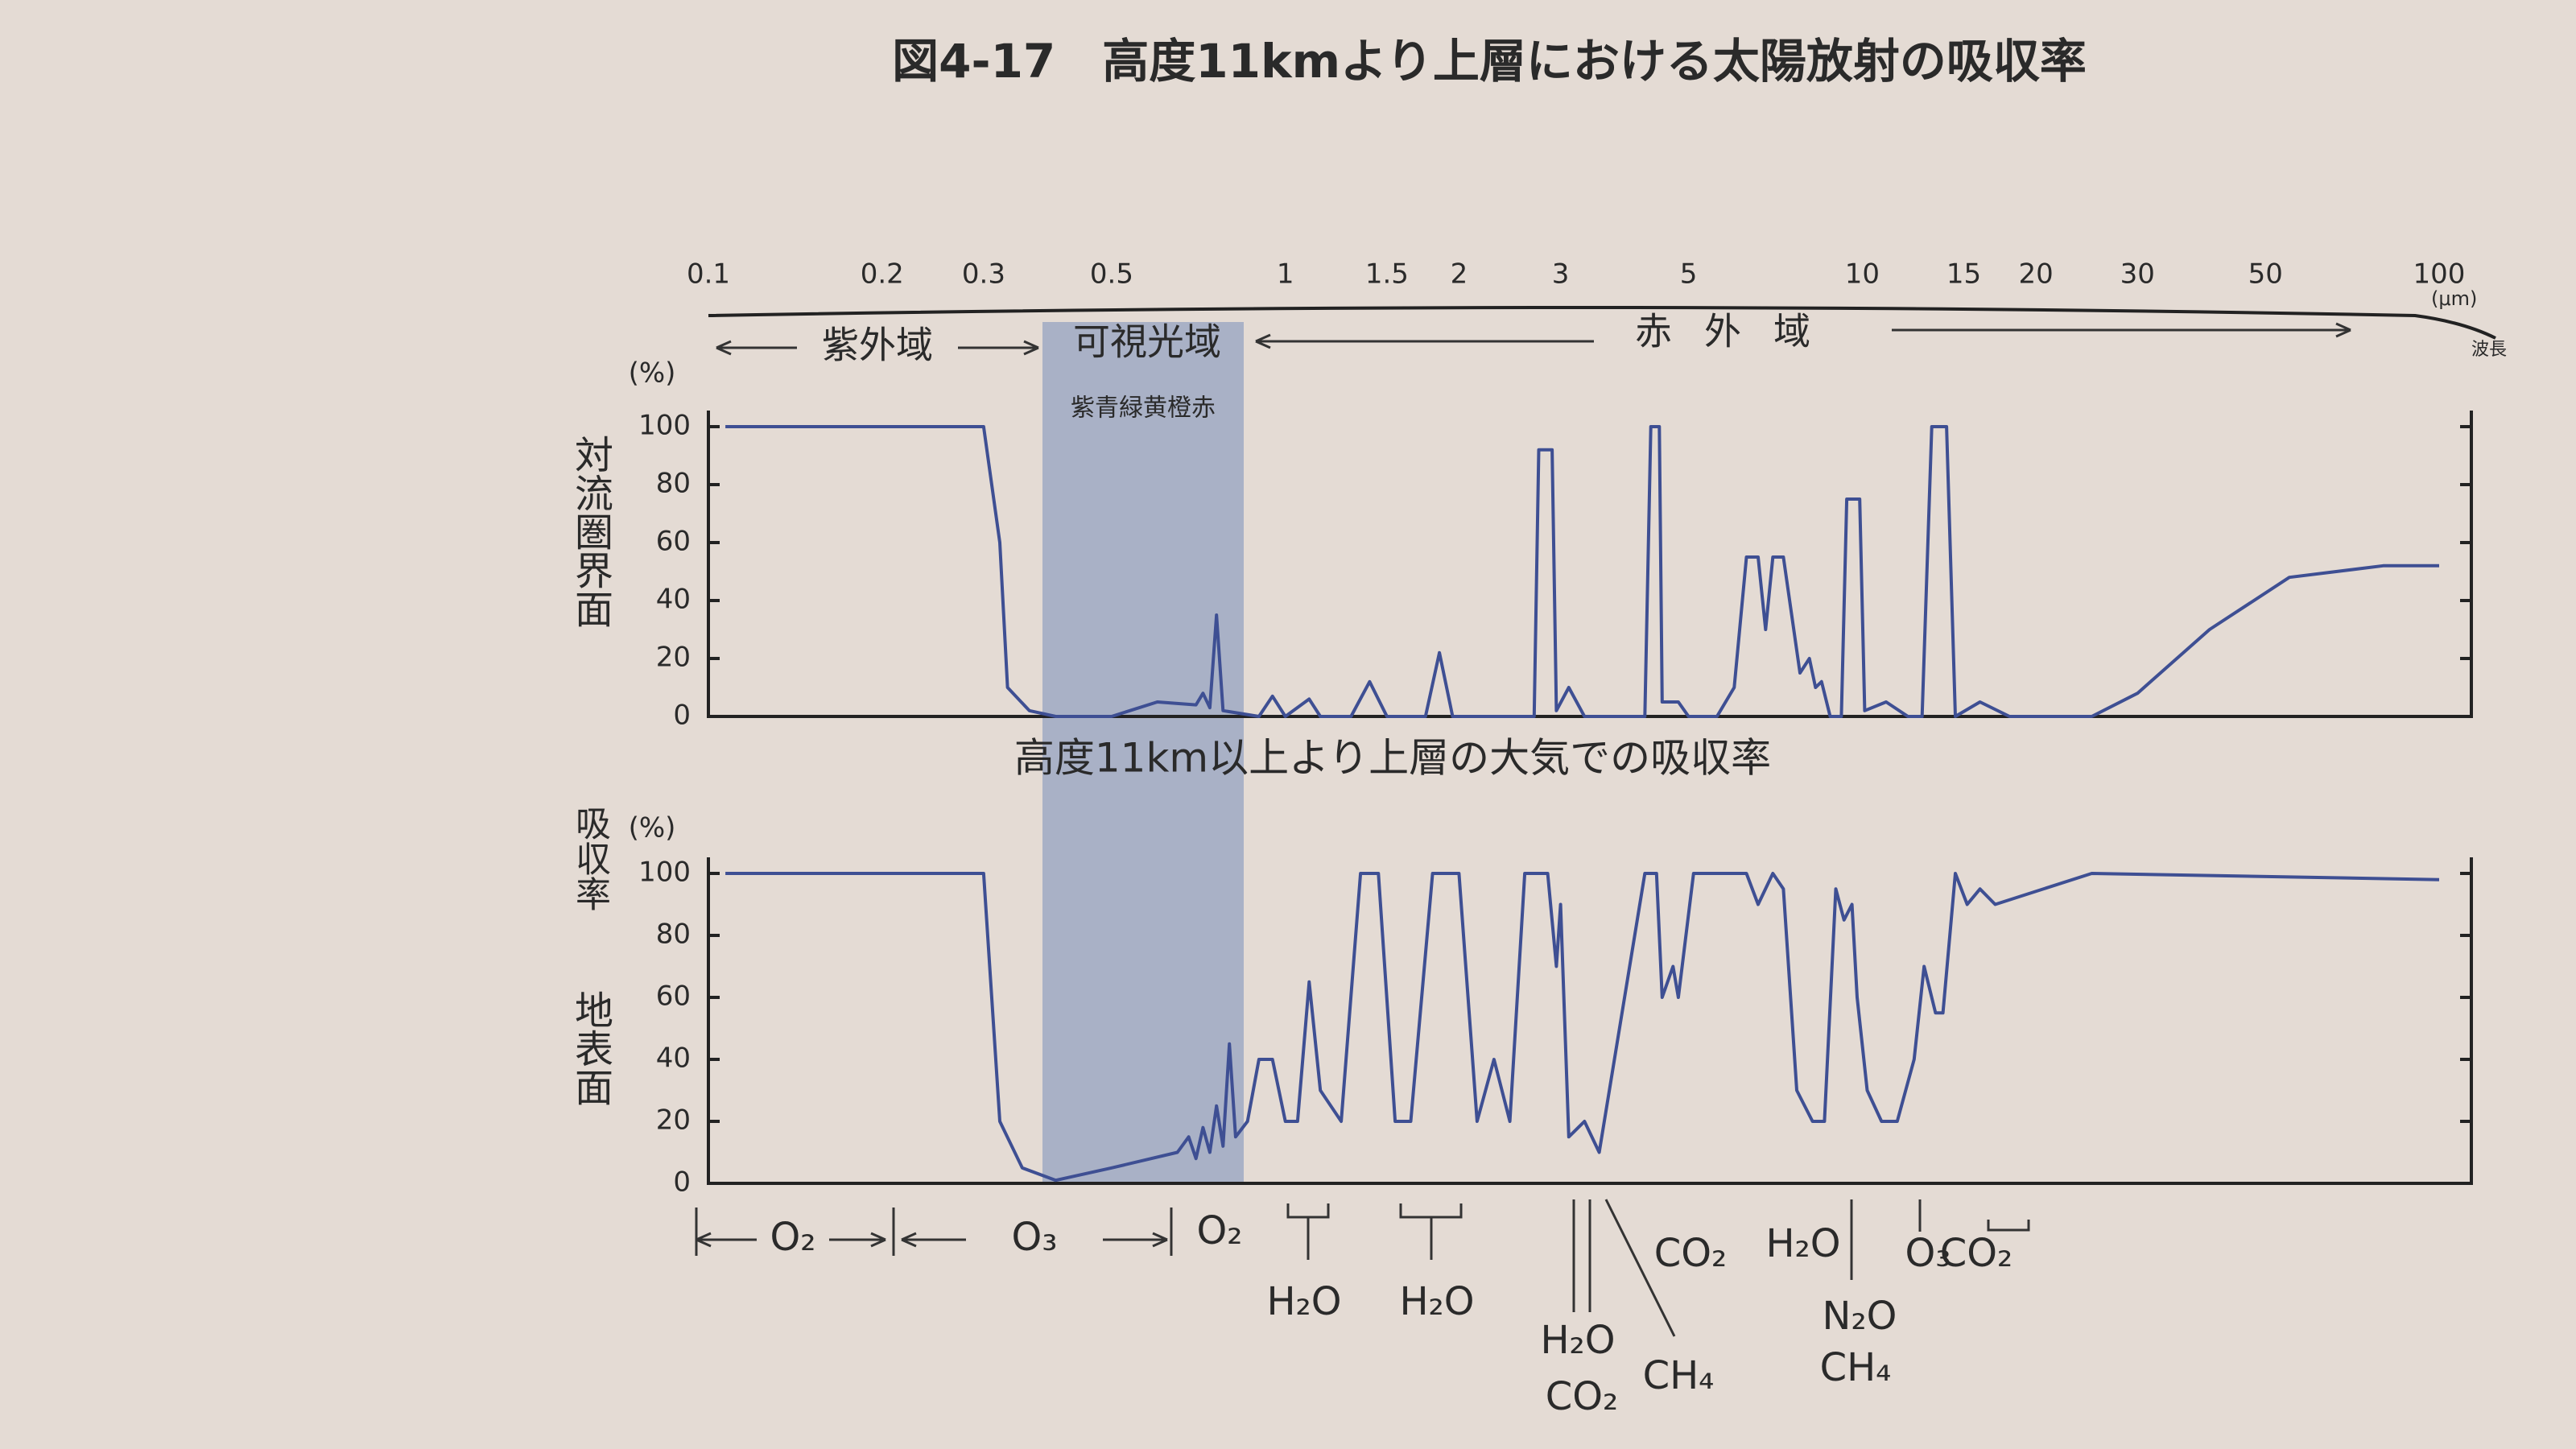 The image size is (2576, 1449). I want to click on visible-band, so click(1143, 752).